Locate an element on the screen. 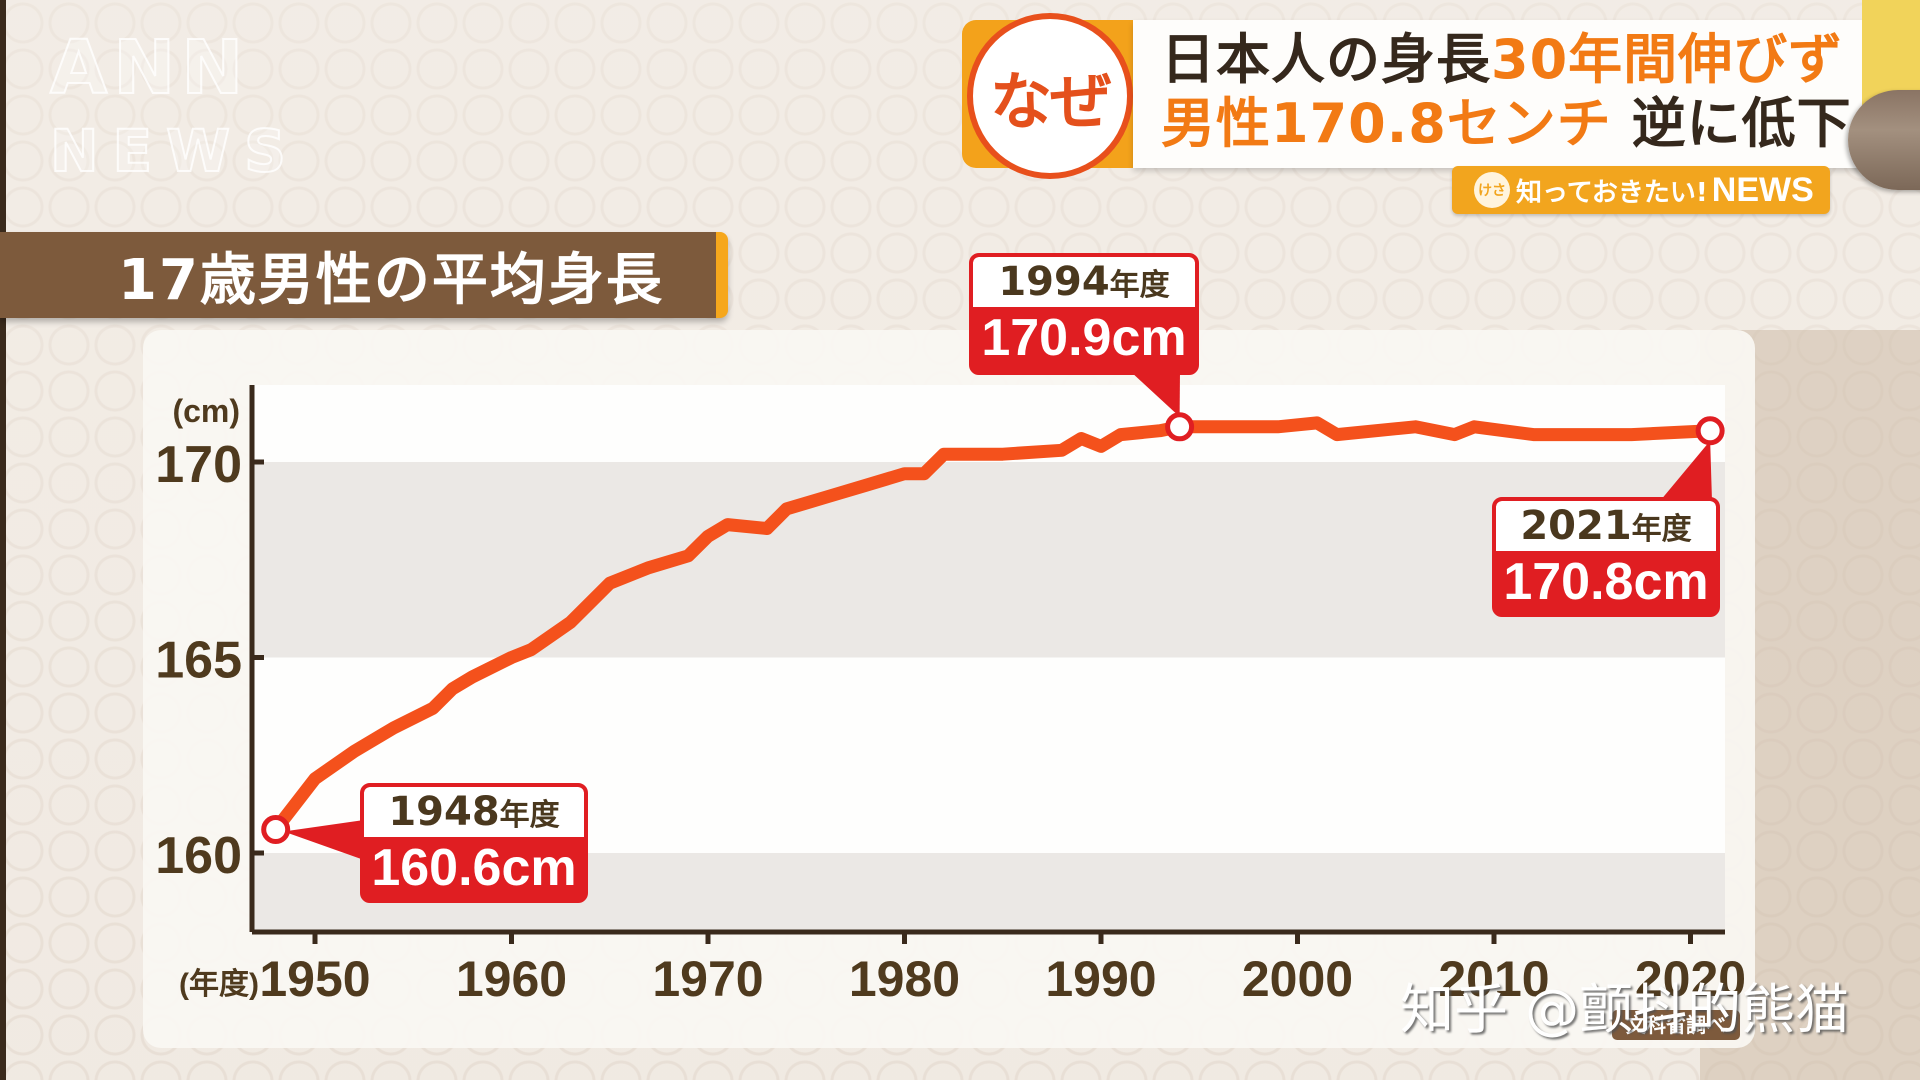  naze-badge: なぜ is located at coordinates (1050, 96).